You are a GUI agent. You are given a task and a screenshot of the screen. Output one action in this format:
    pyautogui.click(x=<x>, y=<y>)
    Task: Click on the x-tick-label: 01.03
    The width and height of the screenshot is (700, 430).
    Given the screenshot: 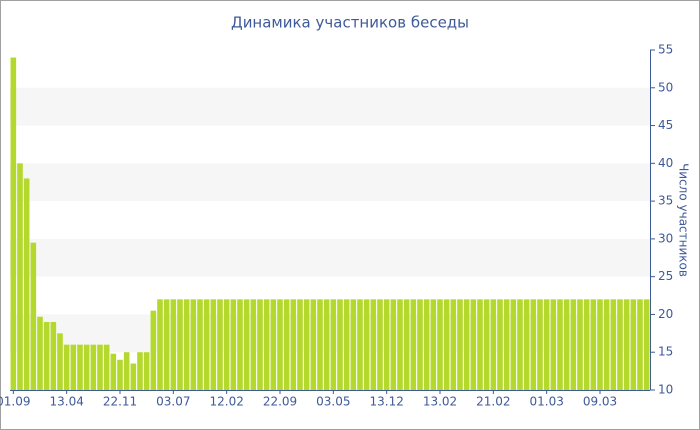 What is the action you would take?
    pyautogui.click(x=546, y=402)
    